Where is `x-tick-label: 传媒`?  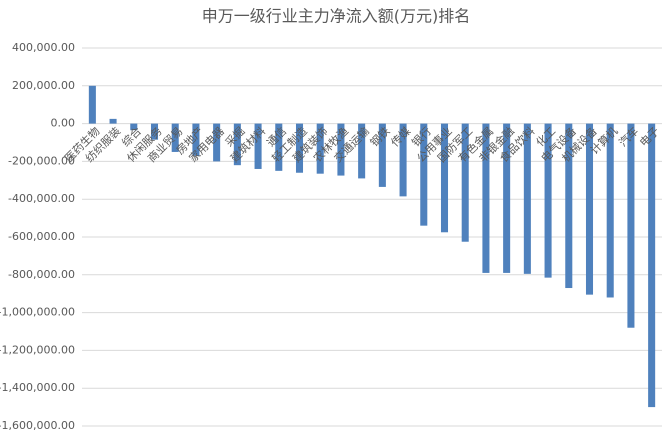 x-tick-label: 传媒 is located at coordinates (401, 137).